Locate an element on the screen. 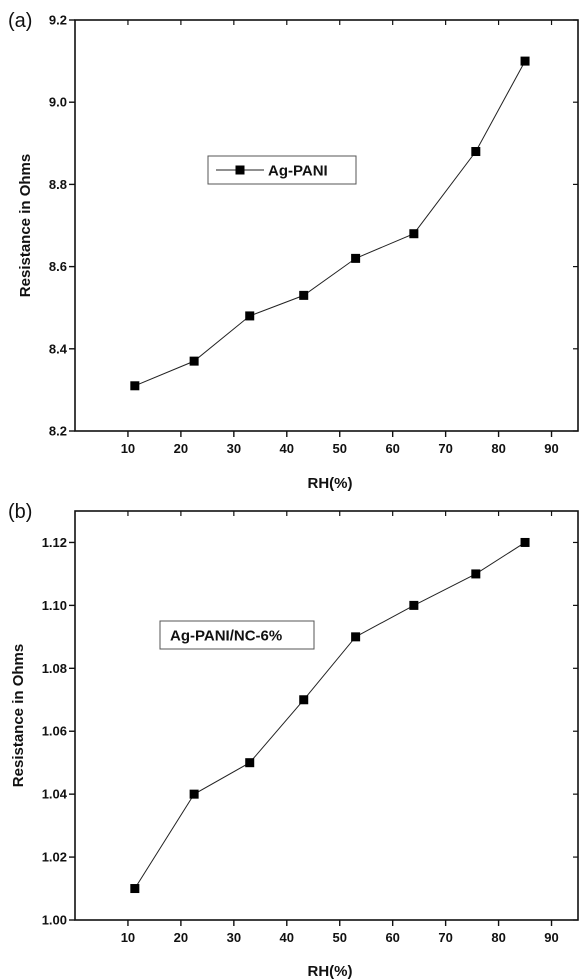  legend-box is located at coordinates (237, 635).